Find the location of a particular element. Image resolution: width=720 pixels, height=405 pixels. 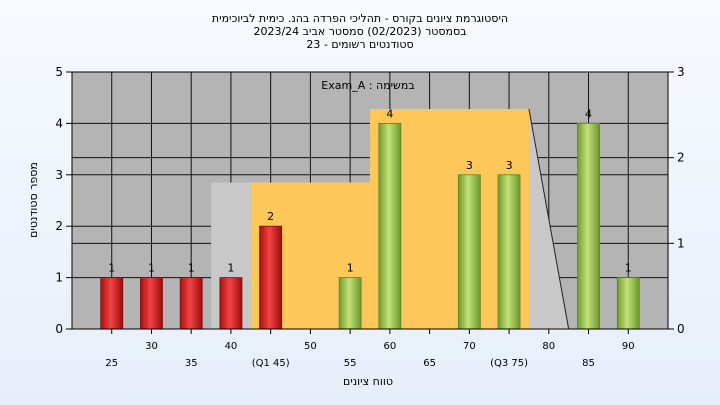

y-tick-label: 1 is located at coordinates (59, 278).